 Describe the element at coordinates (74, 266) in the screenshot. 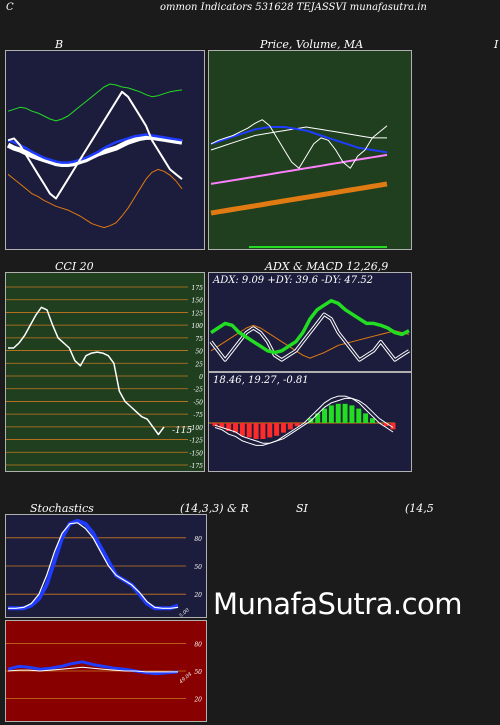

I see `cci-title: CCI 20` at that location.